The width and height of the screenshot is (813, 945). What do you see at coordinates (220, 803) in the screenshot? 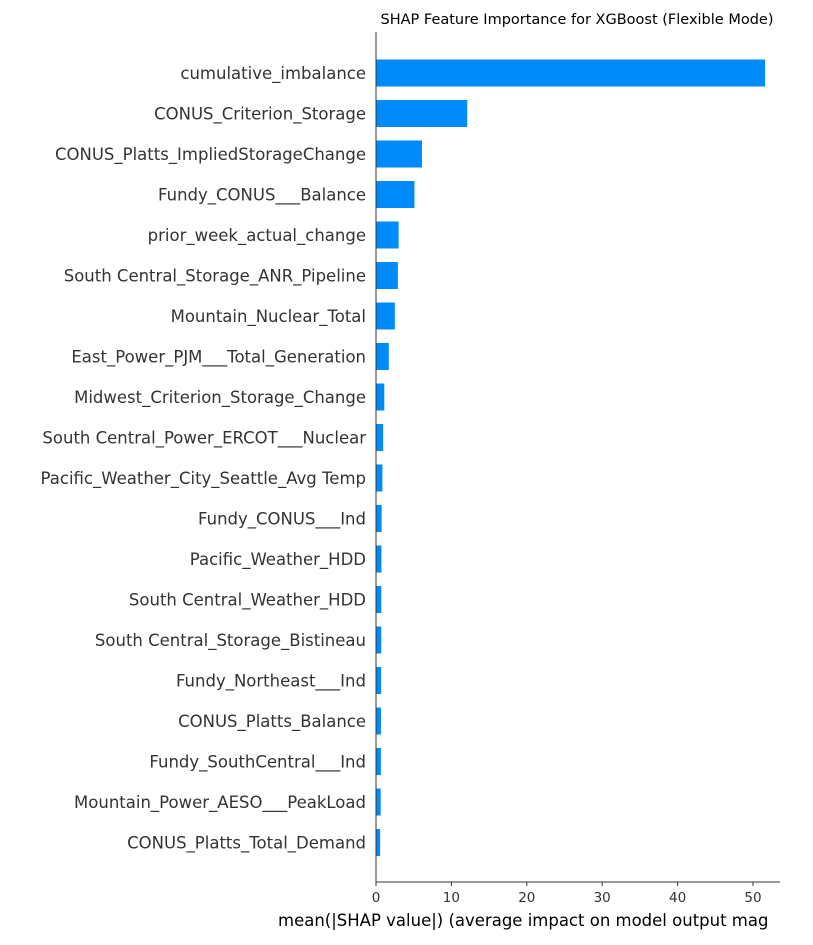
I see `category-label: Mountain_Power_AESO___PeakLoad` at bounding box center [220, 803].